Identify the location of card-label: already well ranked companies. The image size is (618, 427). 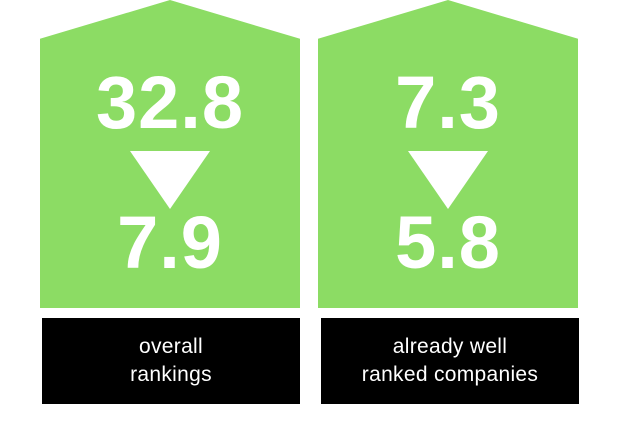
(450, 361).